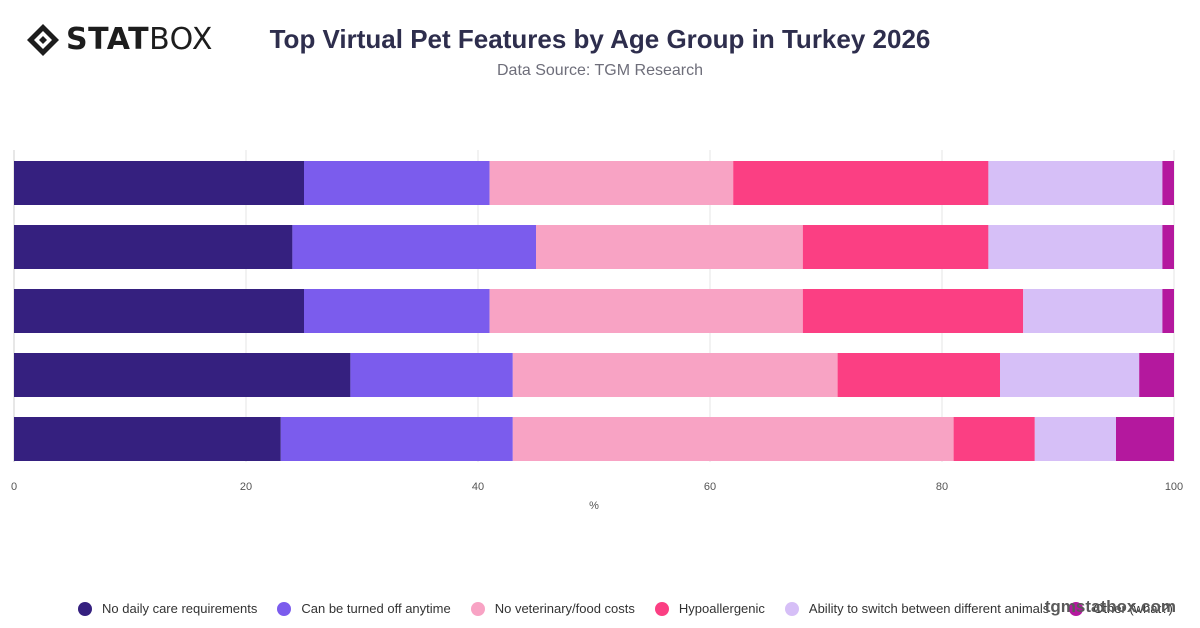  I want to click on watermark: tgmstatbox.com, so click(1110, 606).